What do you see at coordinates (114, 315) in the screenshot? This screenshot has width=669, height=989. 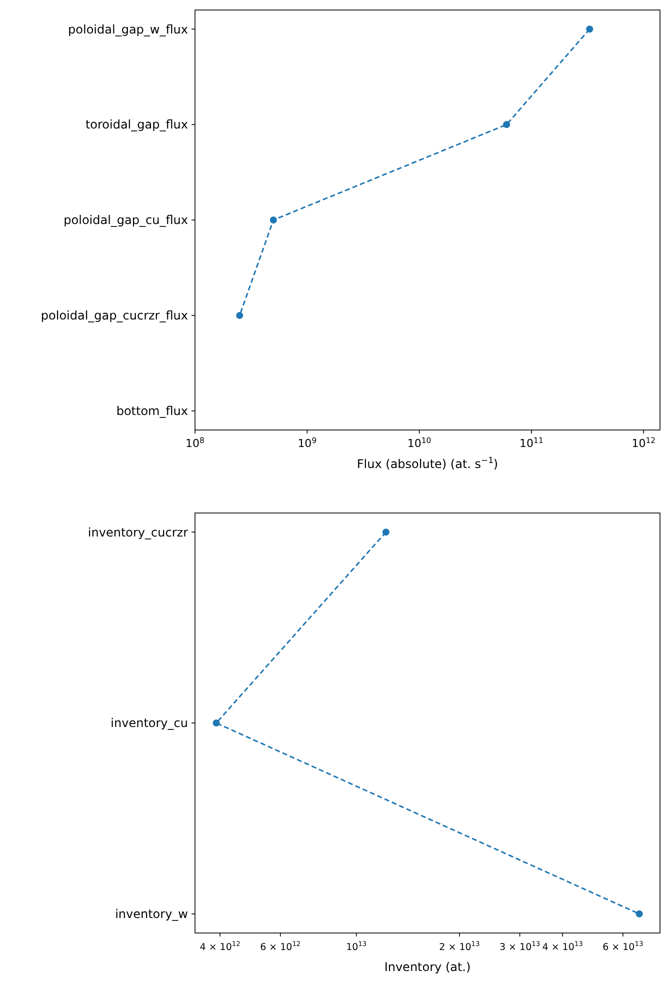 I see `y-tick-label: poloidal_gap_cucrzr_flux` at bounding box center [114, 315].